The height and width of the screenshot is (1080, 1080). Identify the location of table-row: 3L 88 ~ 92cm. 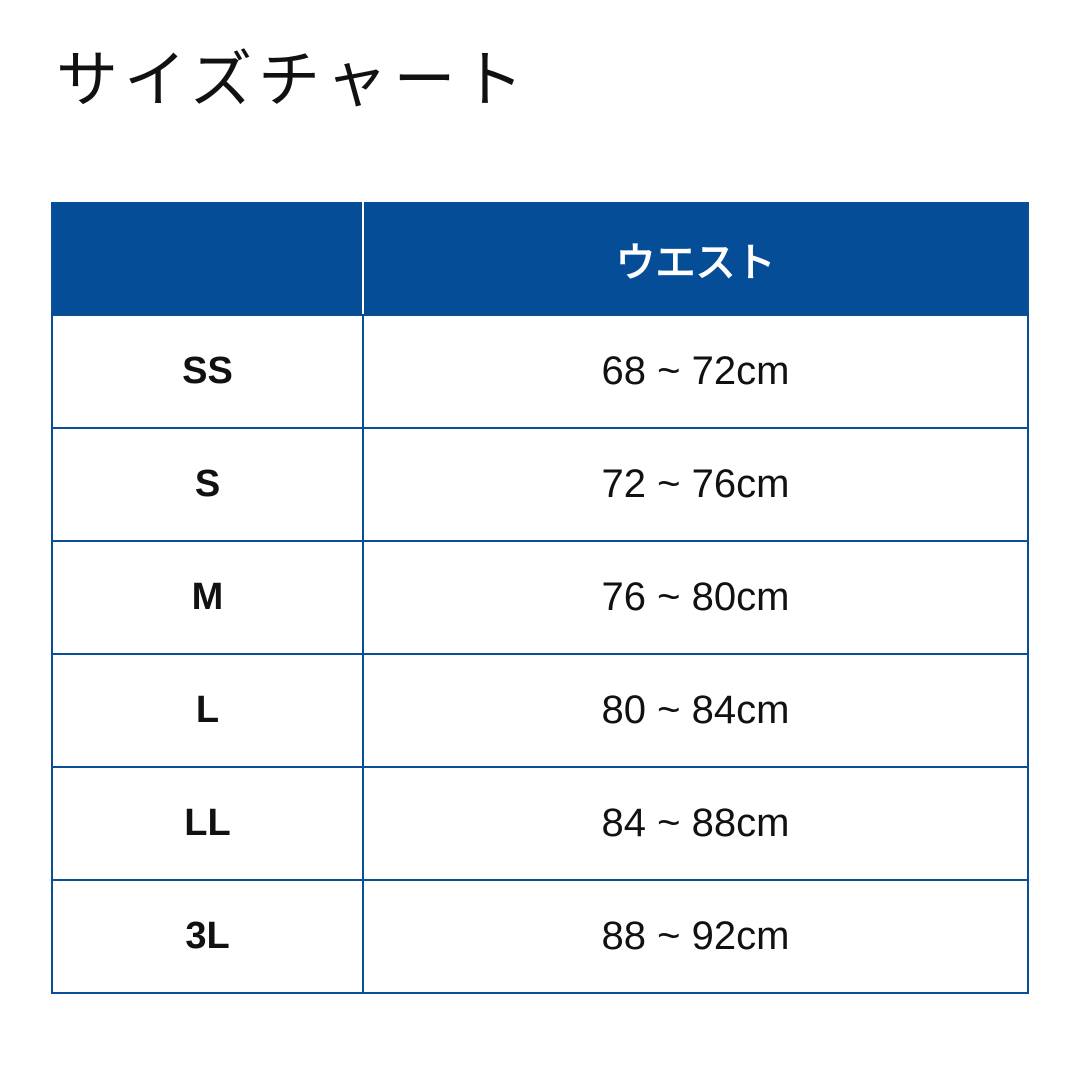
(540, 936).